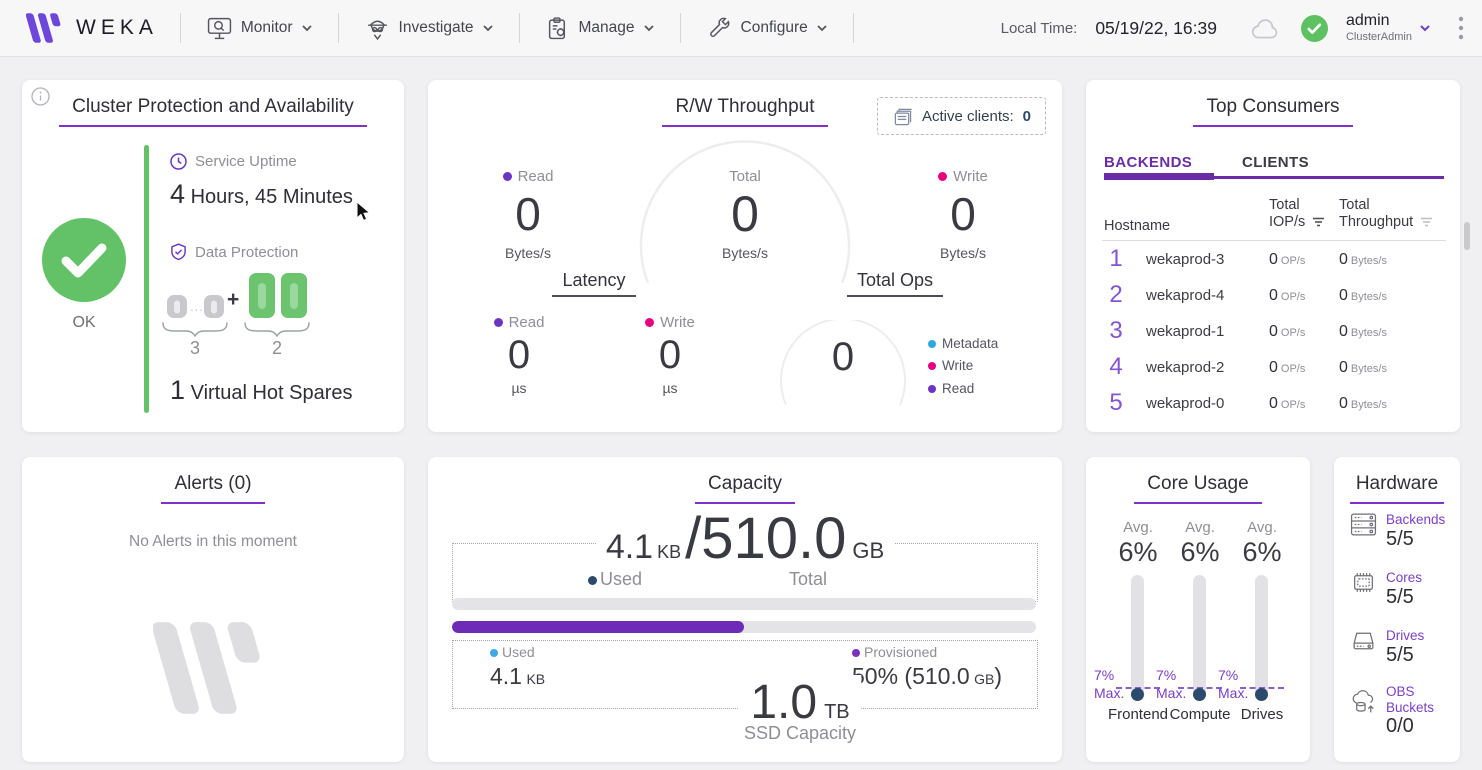 This screenshot has width=1482, height=770. I want to click on active-clients-value: 0, so click(1026, 116).